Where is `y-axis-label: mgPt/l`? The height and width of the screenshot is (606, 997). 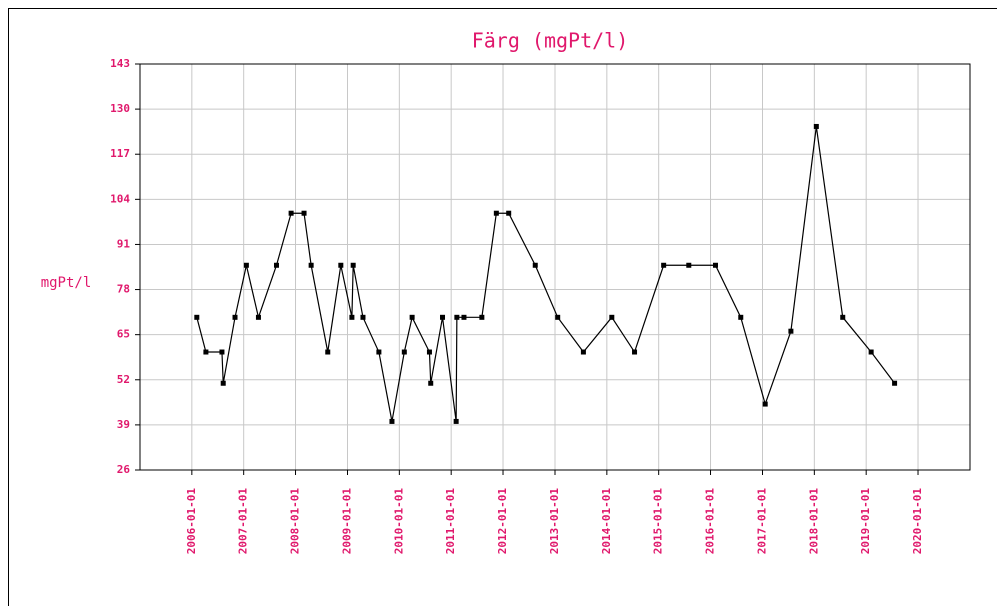 y-axis-label: mgPt/l is located at coordinates (66, 283).